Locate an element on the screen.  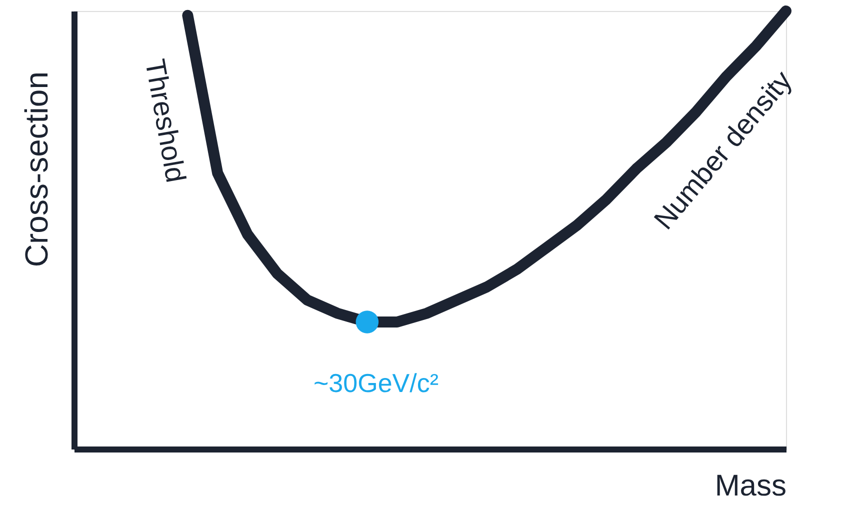
annotation: ~30GeV/c² is located at coordinates (376, 383).